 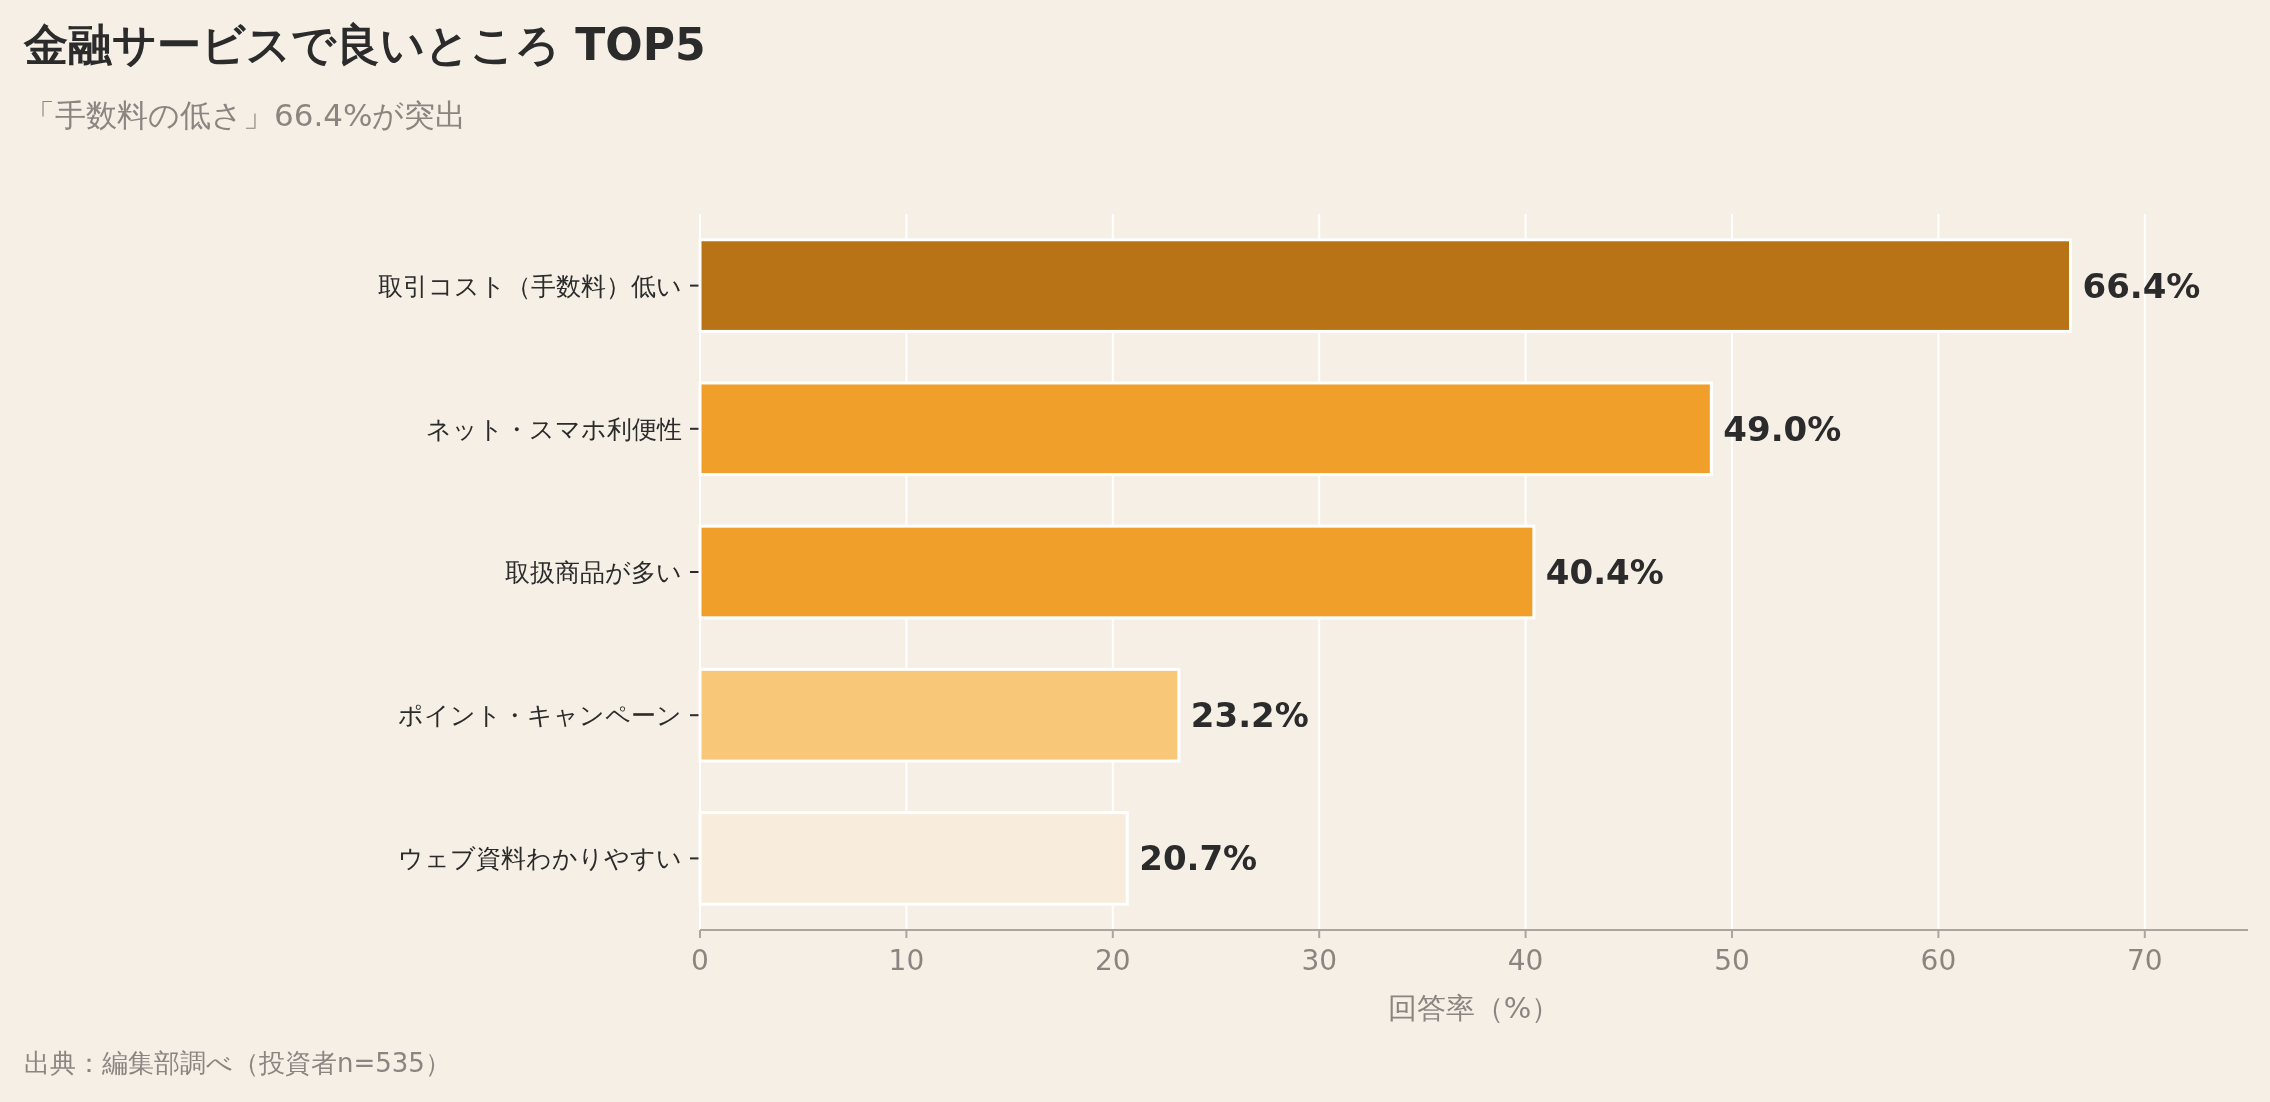 What do you see at coordinates (1198, 858) in the screenshot?
I see `data-label: 20.7%` at bounding box center [1198, 858].